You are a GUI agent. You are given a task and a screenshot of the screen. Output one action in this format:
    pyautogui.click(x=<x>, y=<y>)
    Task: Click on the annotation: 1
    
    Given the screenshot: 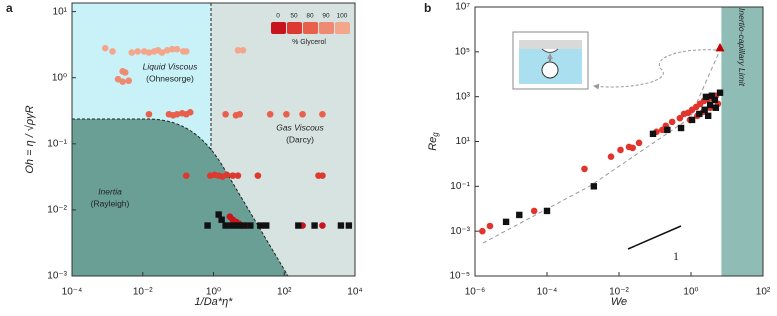 What is the action you would take?
    pyautogui.click(x=676, y=256)
    